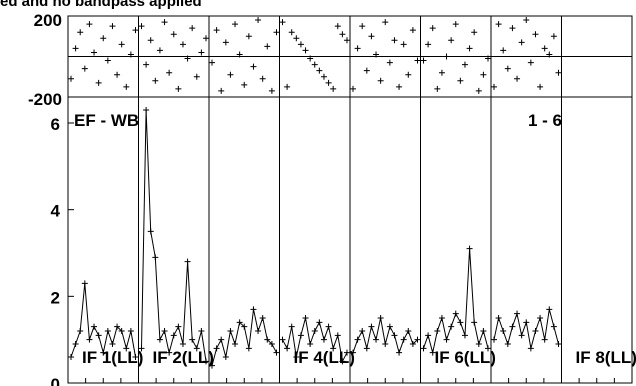 The image size is (636, 386). Describe the element at coordinates (48, 20) in the screenshot. I see `phase-ytick-max: 200` at that location.